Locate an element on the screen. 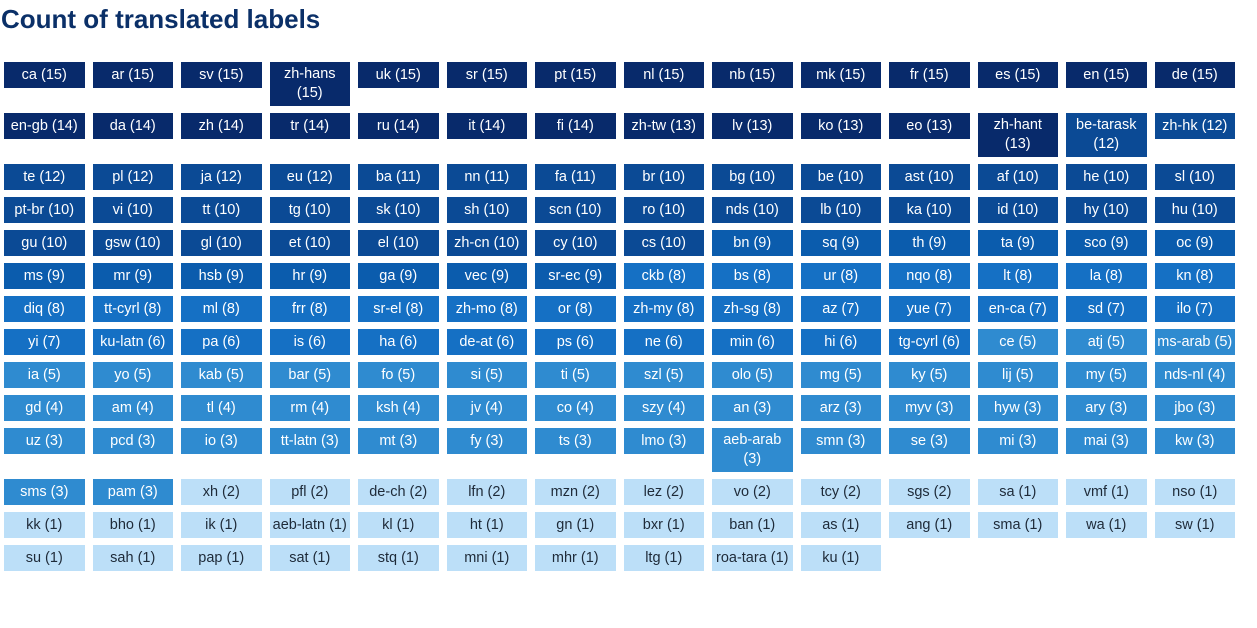 The width and height of the screenshot is (1257, 628). label-tile: jv (4) is located at coordinates (486, 408).